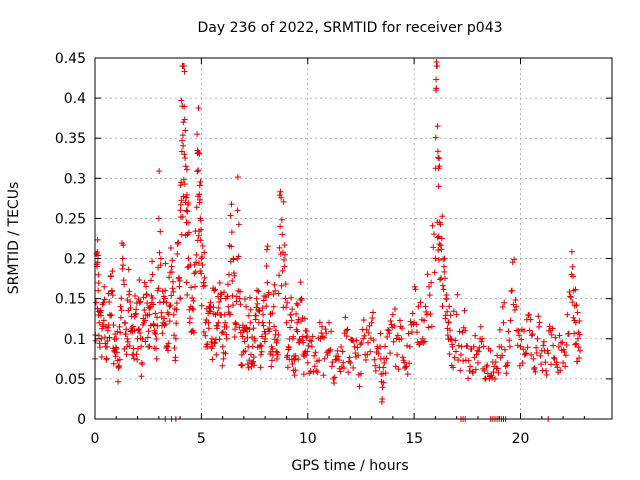 The height and width of the screenshot is (480, 640). Describe the element at coordinates (95, 439) in the screenshot. I see `x-tick-label: 0` at that location.